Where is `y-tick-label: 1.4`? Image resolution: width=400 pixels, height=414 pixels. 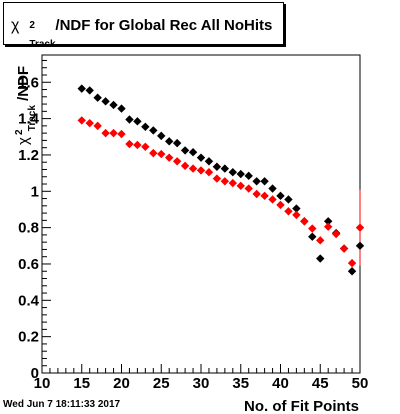
y-tick-label: 1.4 is located at coordinates (29, 119).